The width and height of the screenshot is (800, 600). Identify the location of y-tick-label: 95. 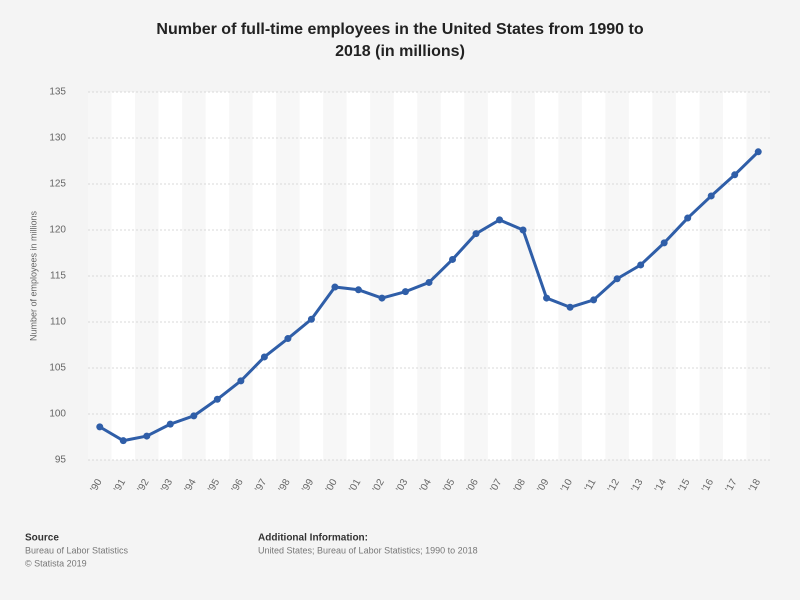
(61, 460).